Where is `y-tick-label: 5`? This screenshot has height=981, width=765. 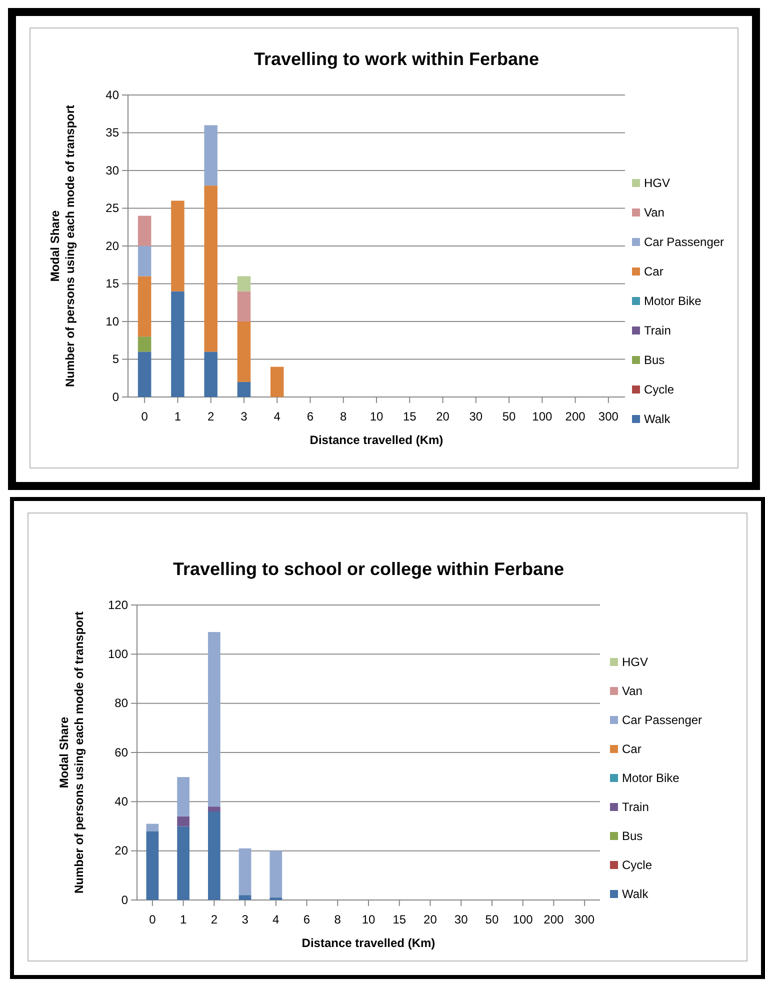 y-tick-label: 5 is located at coordinates (116, 359).